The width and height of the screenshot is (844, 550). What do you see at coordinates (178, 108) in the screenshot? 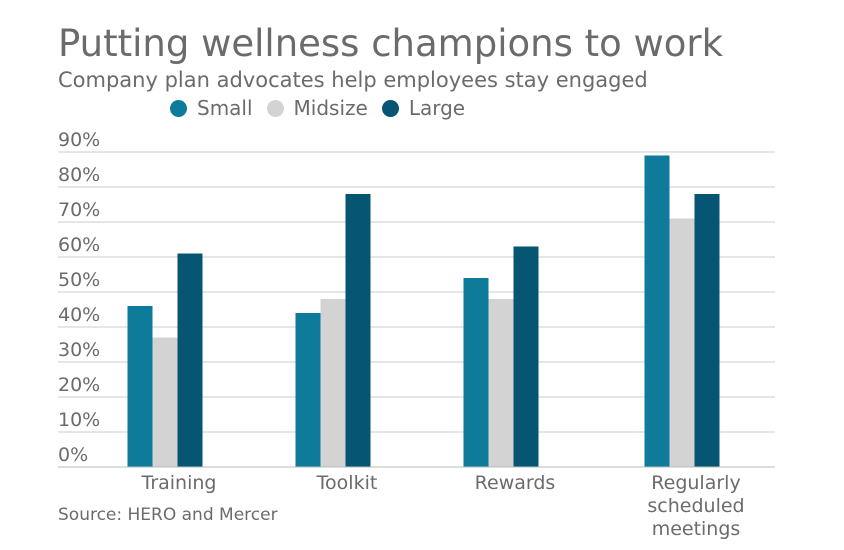
I see `legend-swatch-small` at bounding box center [178, 108].